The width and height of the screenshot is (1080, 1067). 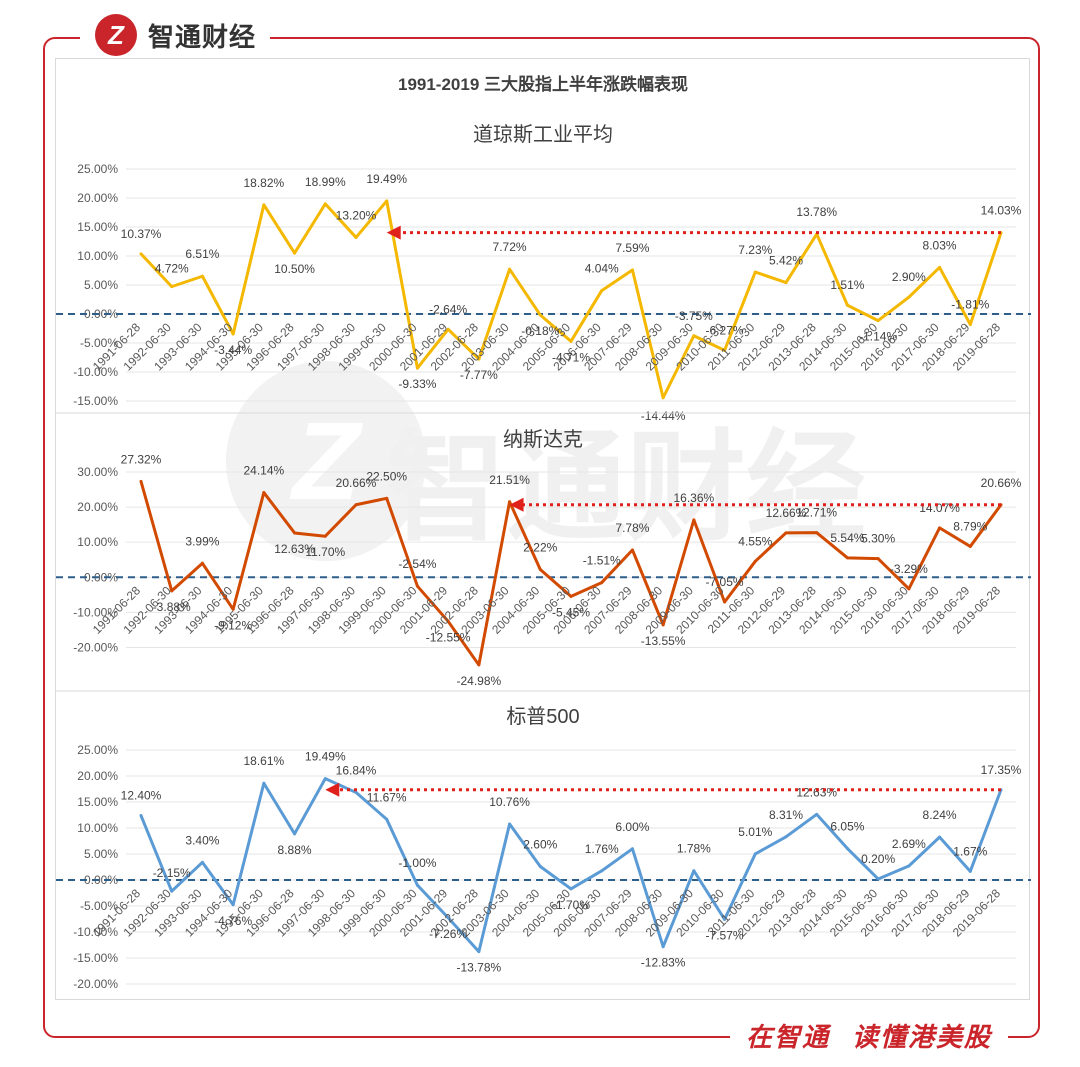 What do you see at coordinates (97, 169) in the screenshot?
I see `y-tick-label: 25.00%` at bounding box center [97, 169].